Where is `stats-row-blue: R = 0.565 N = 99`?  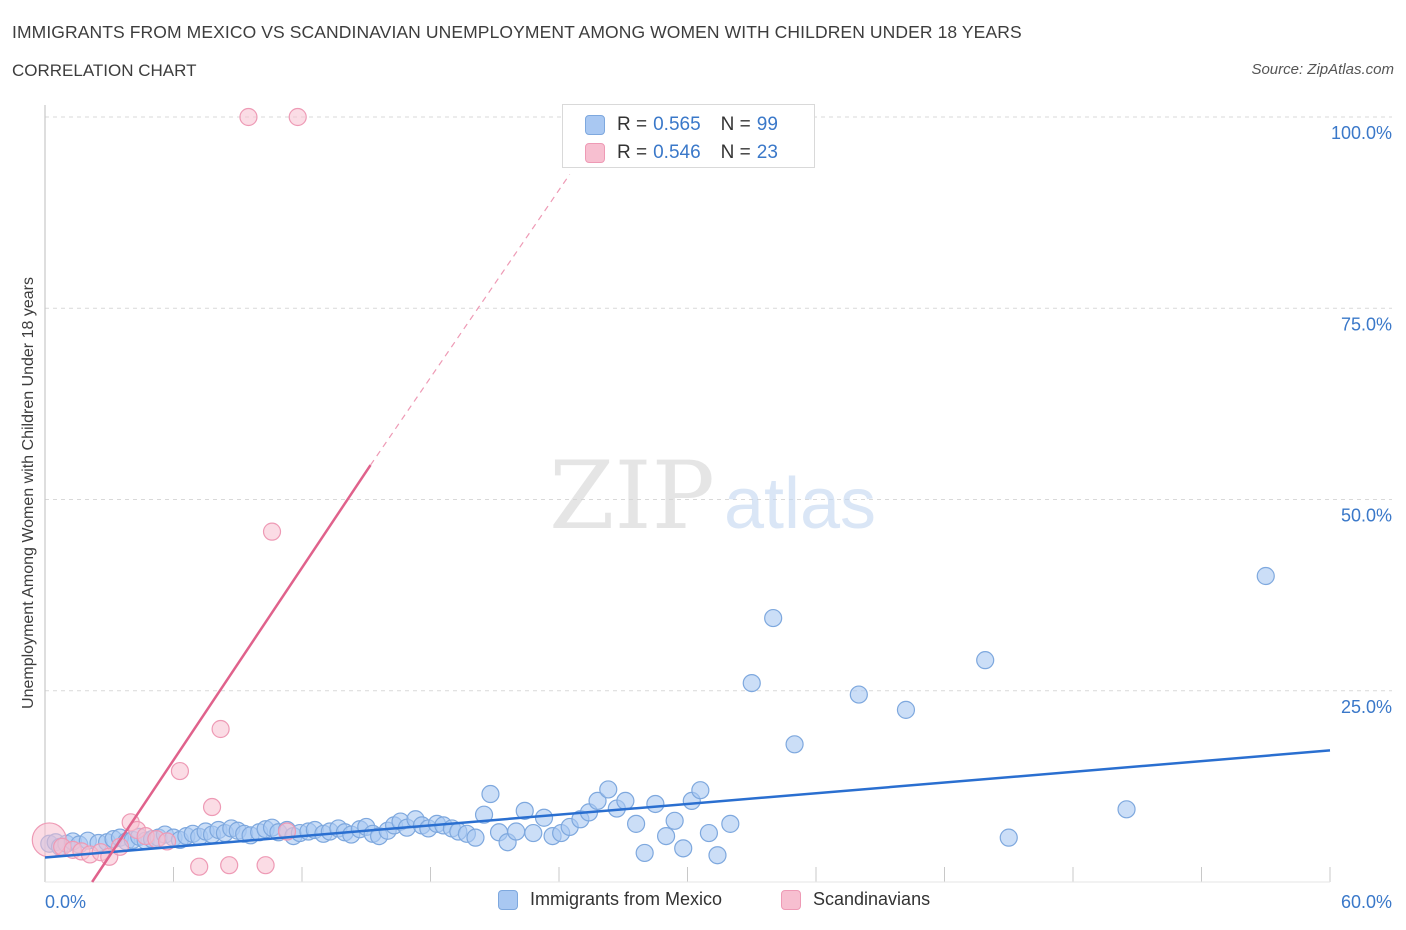 stats-row-blue: R = 0.565 N = 99 is located at coordinates (681, 125).